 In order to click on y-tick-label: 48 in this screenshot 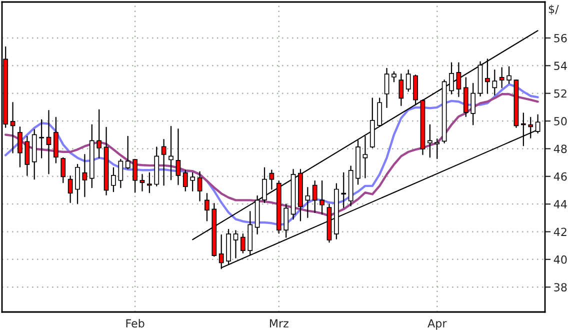, I will do `click(560, 149)`.